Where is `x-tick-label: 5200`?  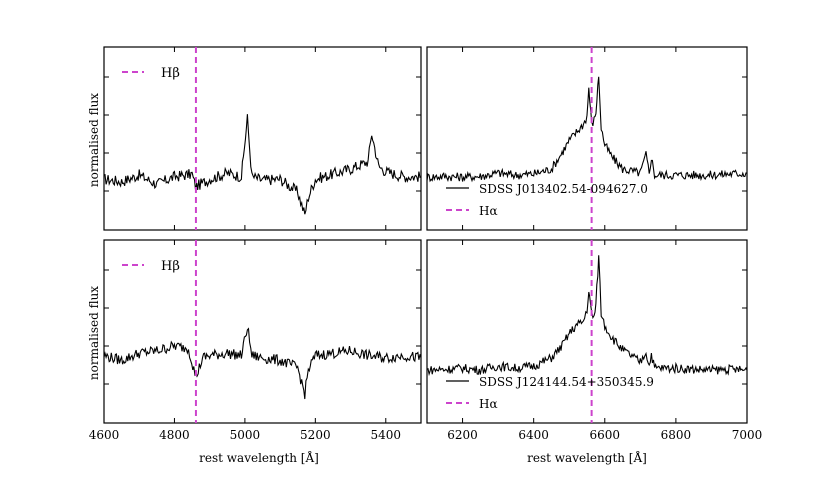
x-tick-label: 5200 is located at coordinates (315, 435).